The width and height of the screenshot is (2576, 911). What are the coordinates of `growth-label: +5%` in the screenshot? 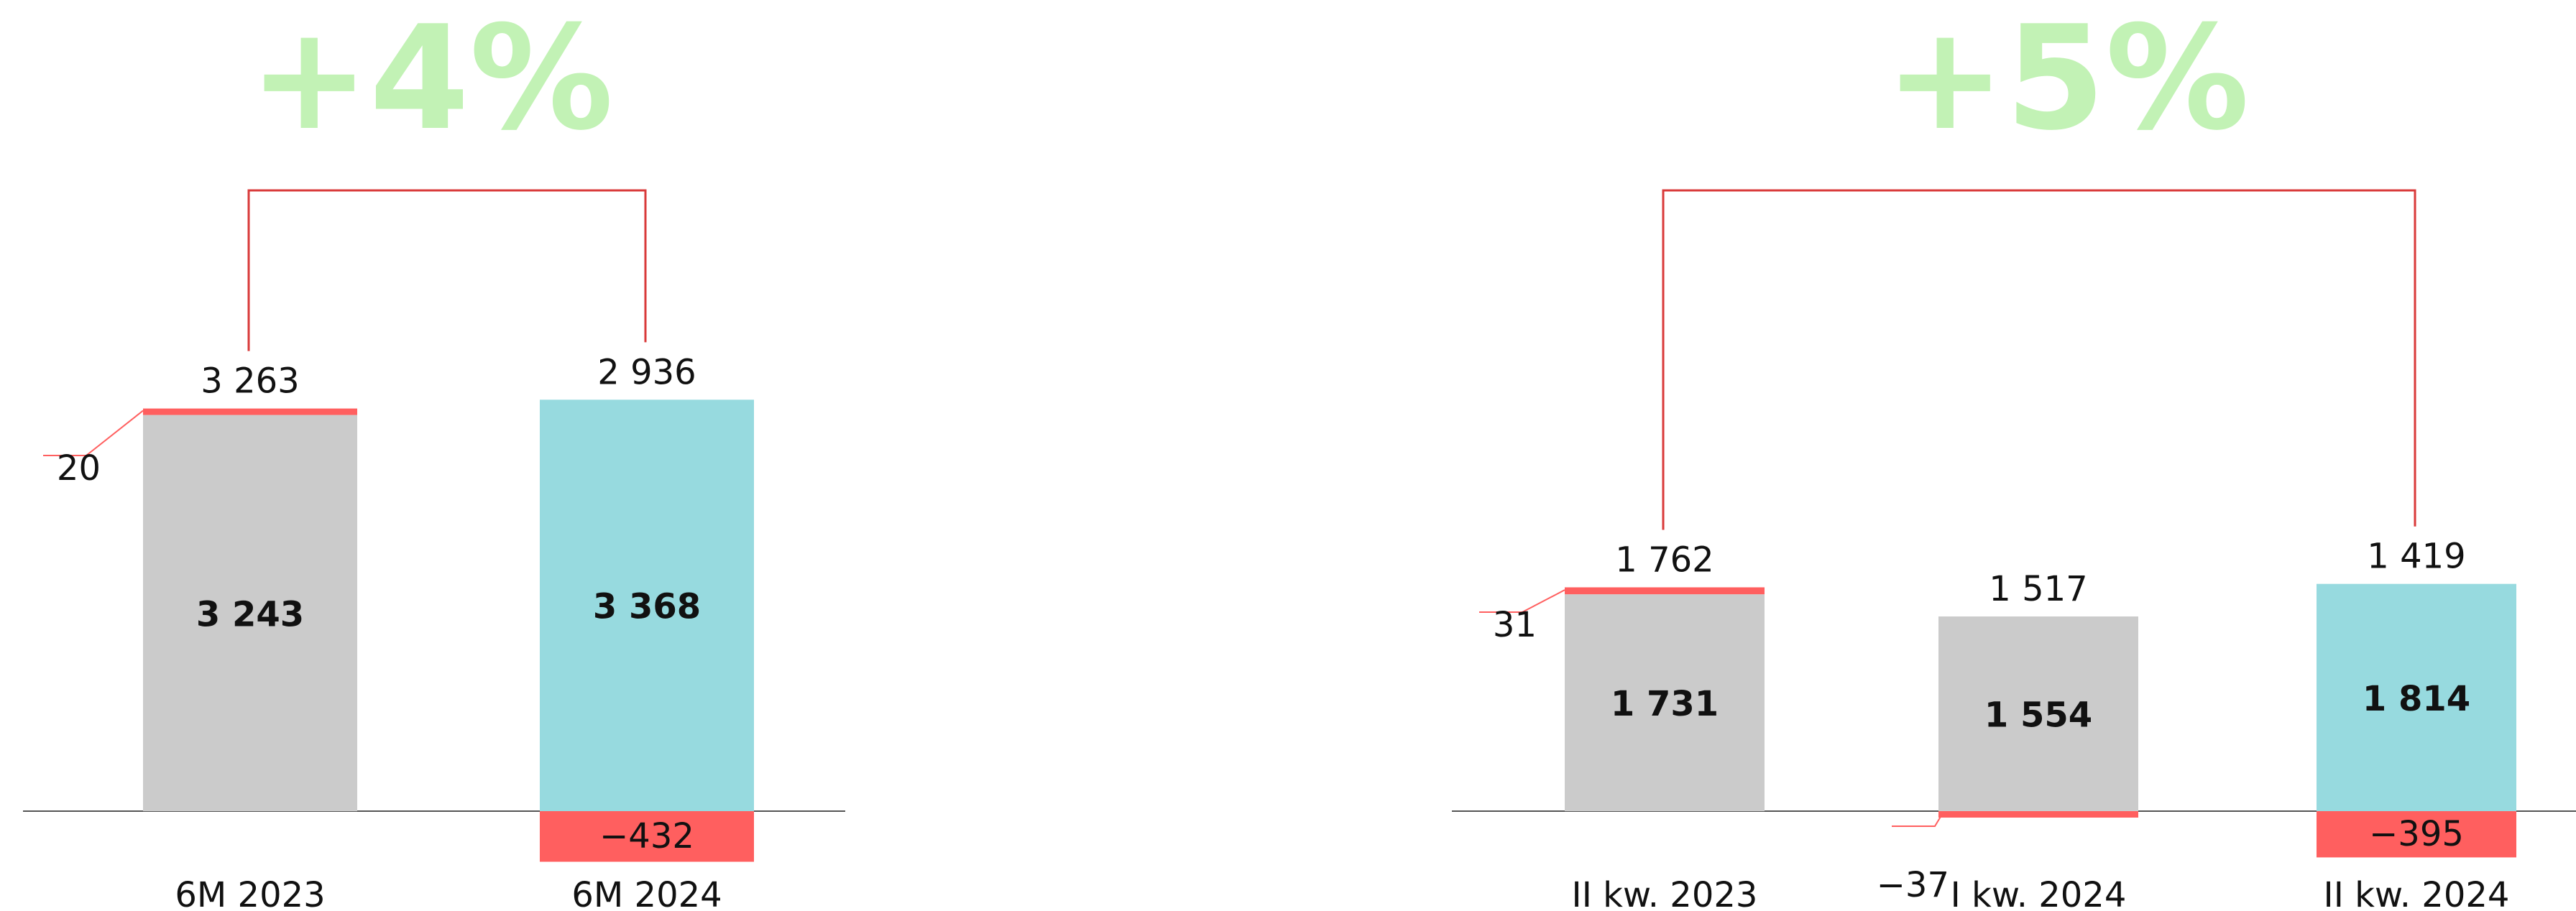 It's located at (2067, 81).